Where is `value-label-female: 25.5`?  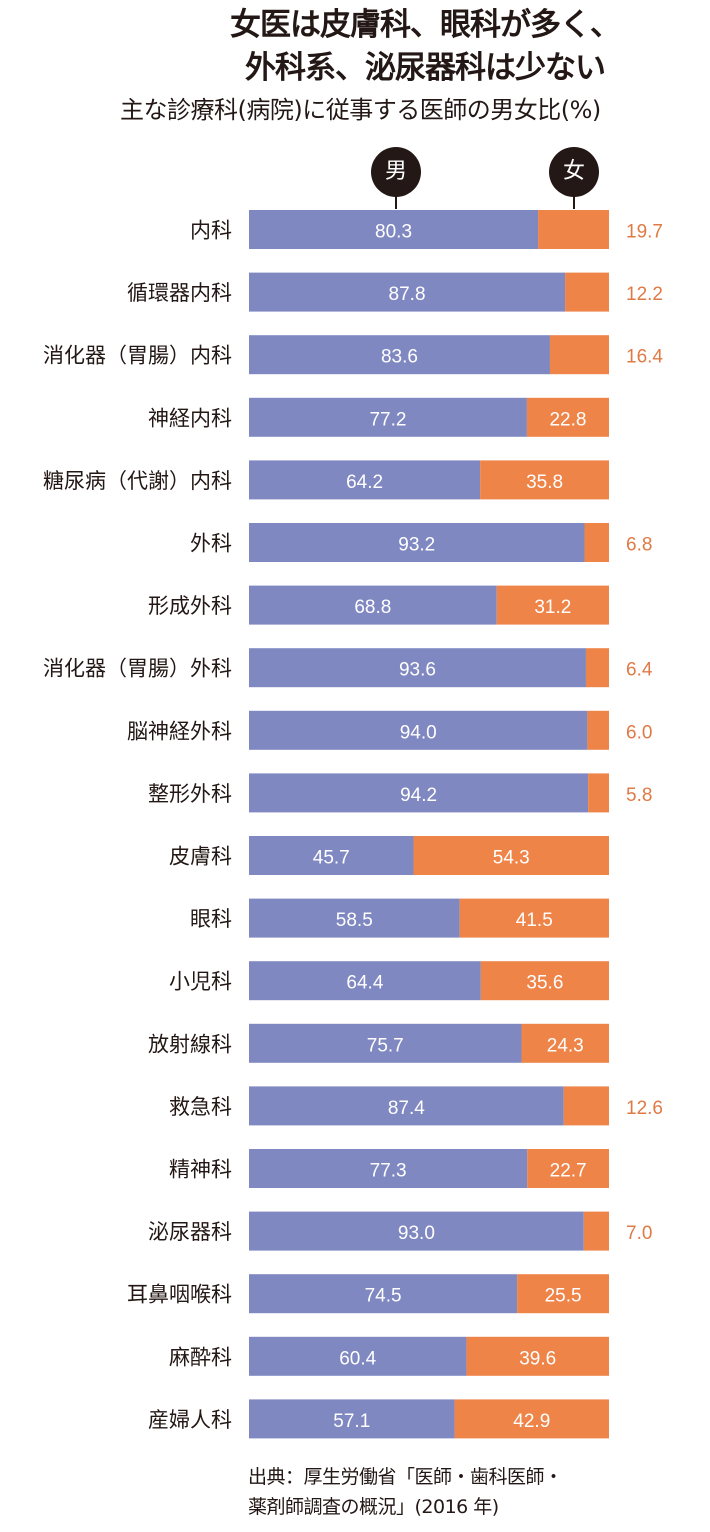
value-label-female: 25.5 is located at coordinates (563, 1296).